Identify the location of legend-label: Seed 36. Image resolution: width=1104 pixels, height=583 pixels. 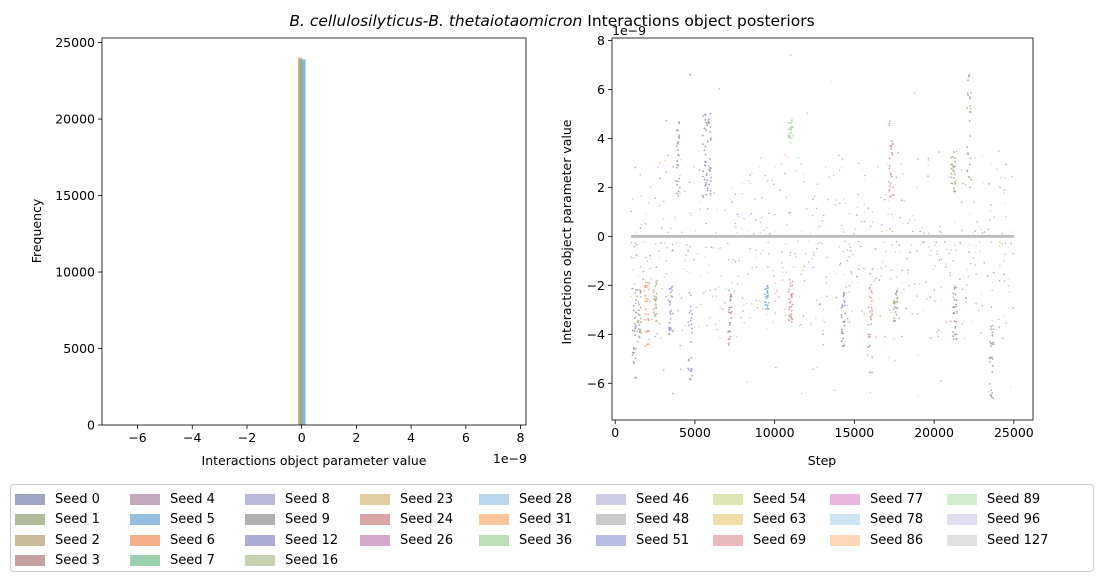
(546, 540).